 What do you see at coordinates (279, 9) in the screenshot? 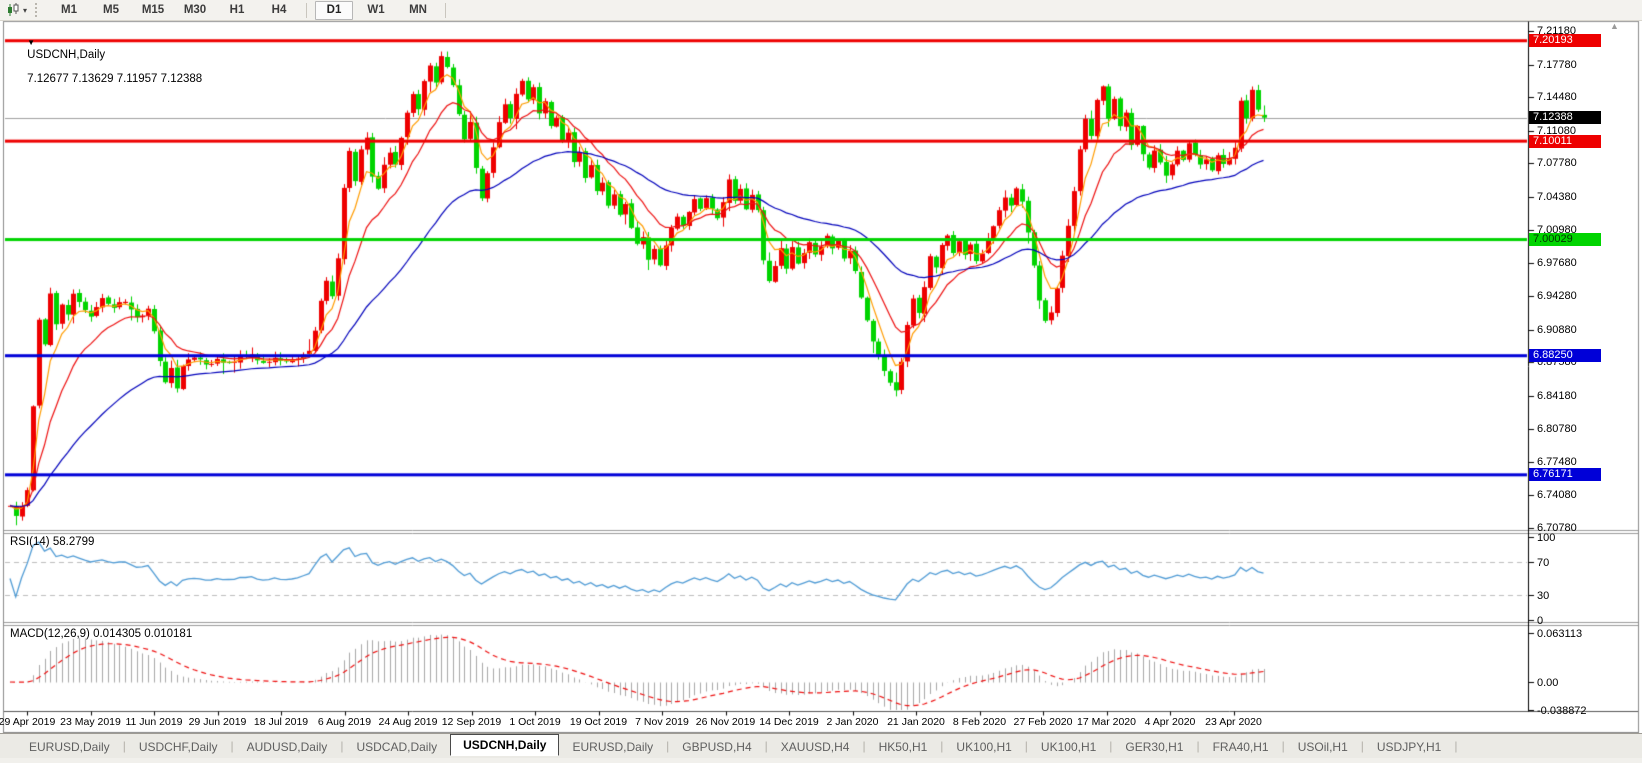
I see `timeframe-button-h4: H4` at bounding box center [279, 9].